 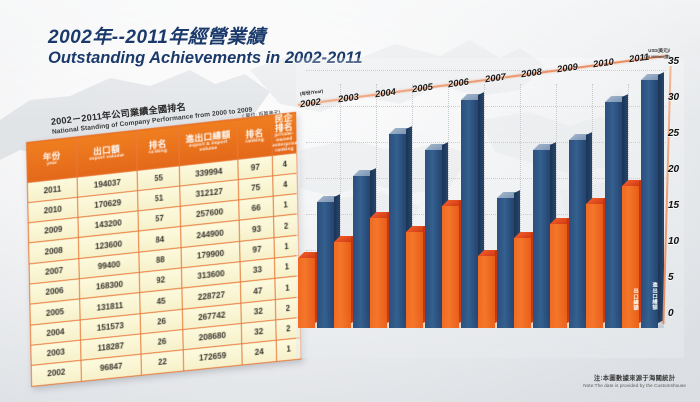 I want to click on bar-total-2011: 進出口總額, so click(x=653, y=200).